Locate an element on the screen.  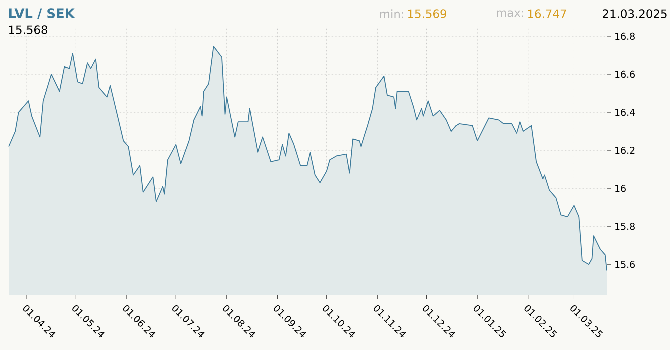
text: 16.747 is located at coordinates (547, 14).